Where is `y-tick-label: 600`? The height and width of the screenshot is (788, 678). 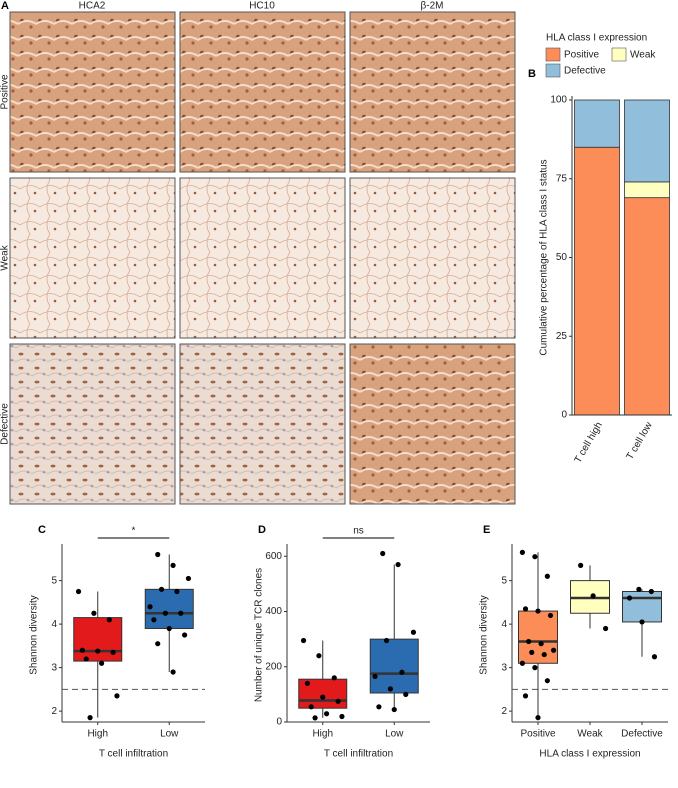
y-tick-label: 600 is located at coordinates (273, 556).